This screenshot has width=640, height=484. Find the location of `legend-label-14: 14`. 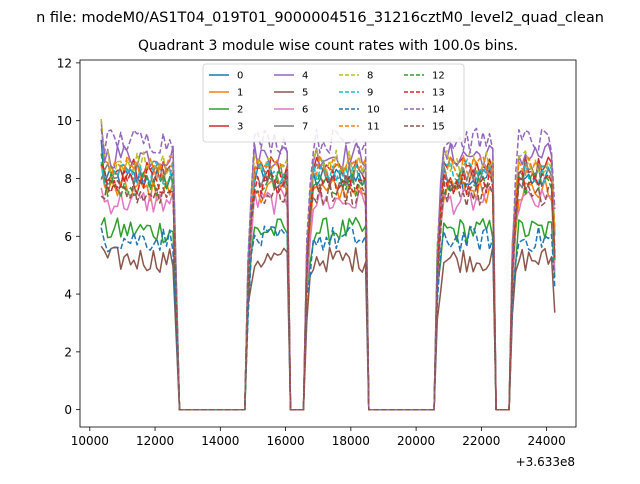

legend-label-14: 14 is located at coordinates (438, 110).